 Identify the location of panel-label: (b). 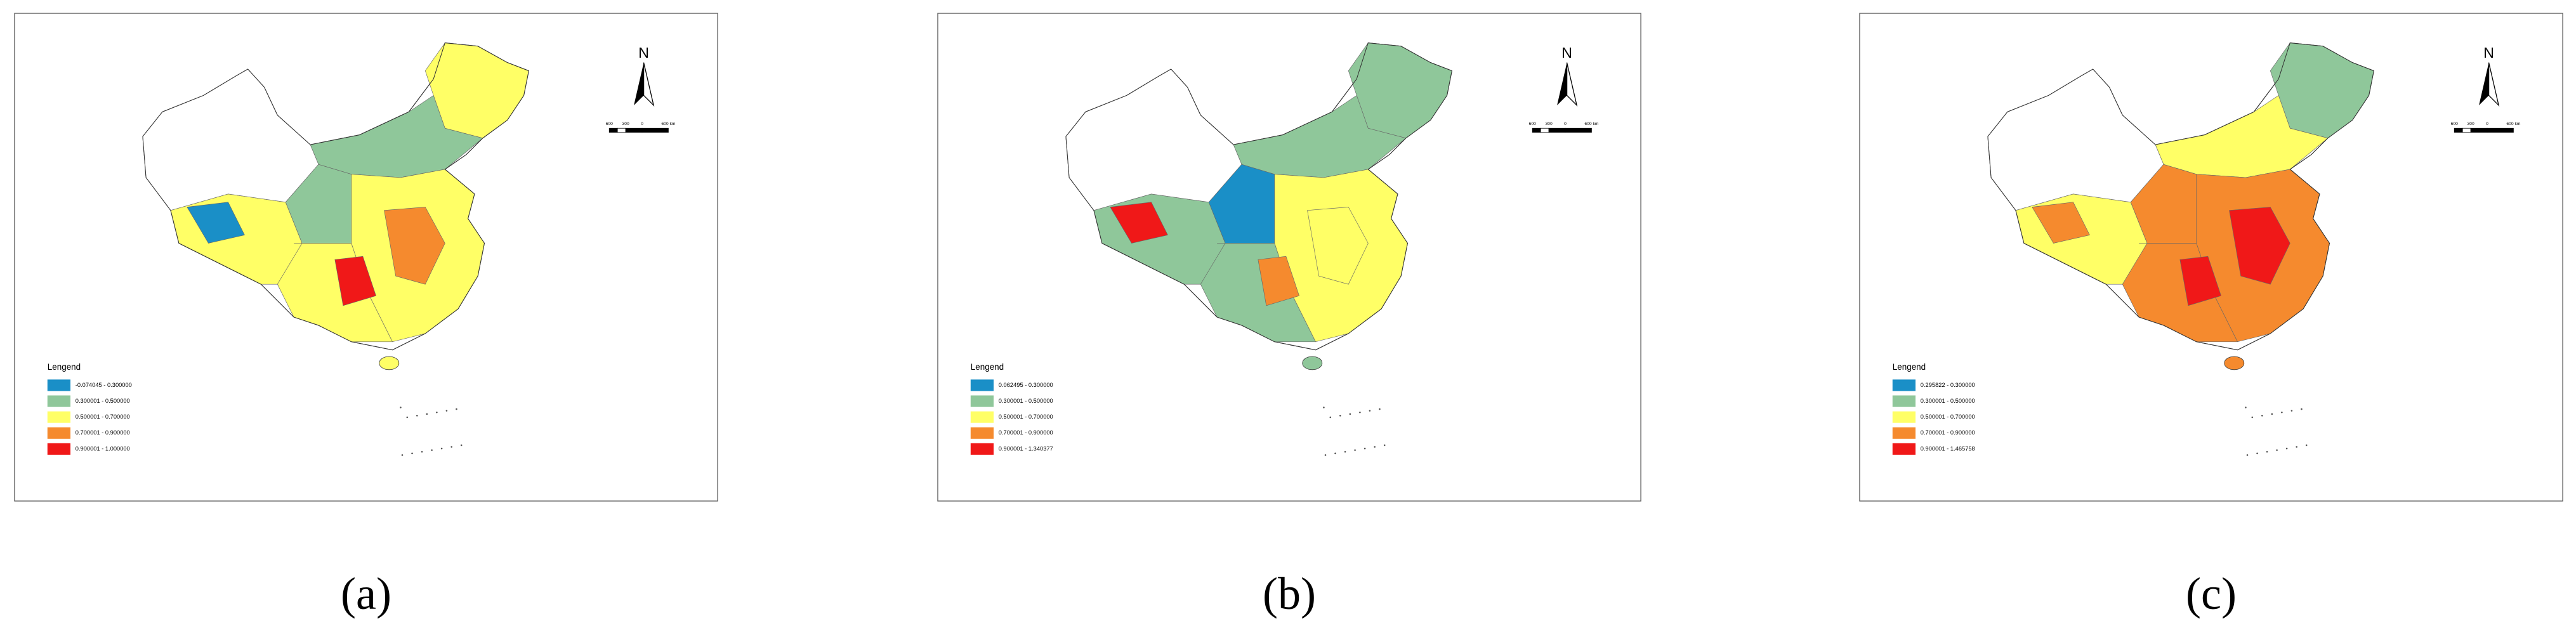
(1289, 593).